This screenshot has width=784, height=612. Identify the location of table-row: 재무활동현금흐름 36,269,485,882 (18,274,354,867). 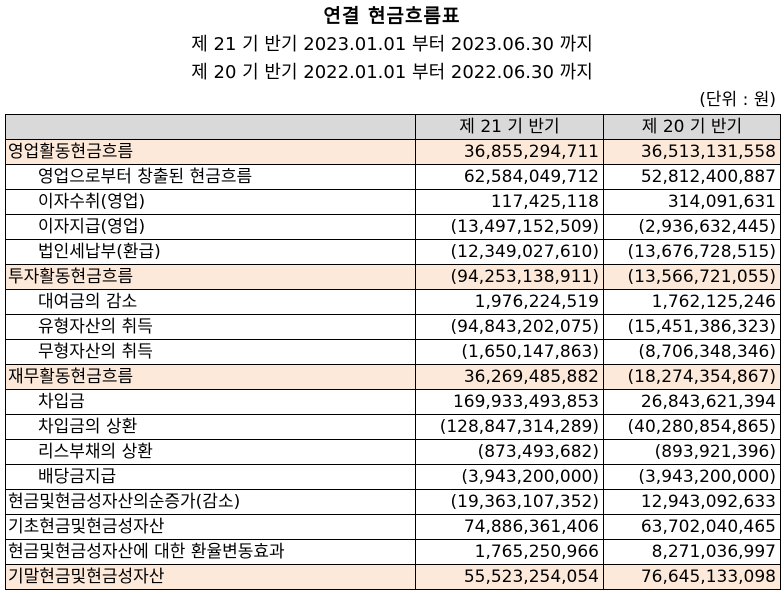
(393, 377).